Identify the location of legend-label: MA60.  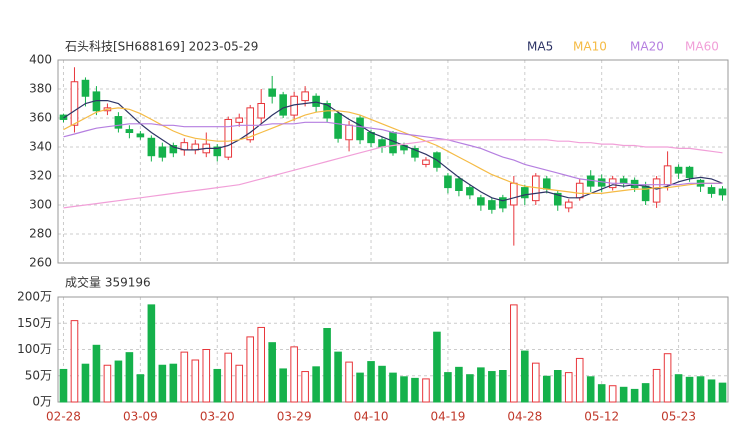
(702, 47).